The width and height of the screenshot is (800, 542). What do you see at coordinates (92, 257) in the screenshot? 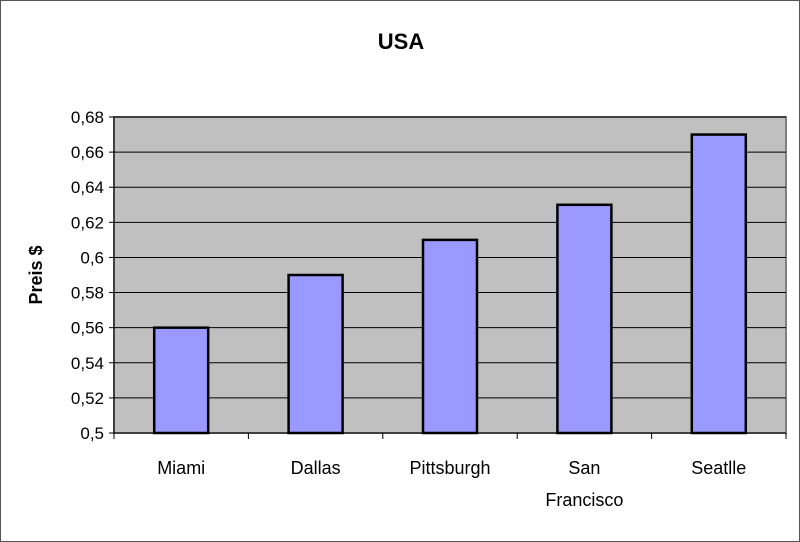
I see `y-tick-label: 0,6` at bounding box center [92, 257].